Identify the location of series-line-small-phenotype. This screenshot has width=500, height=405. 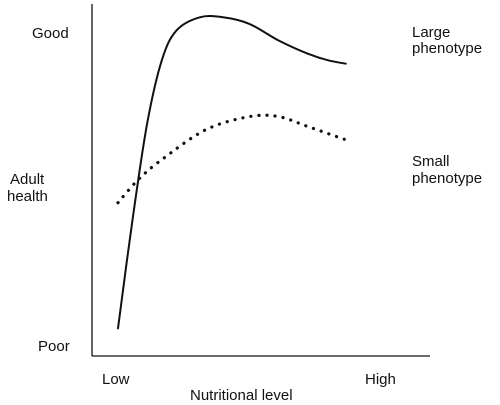
(232, 159).